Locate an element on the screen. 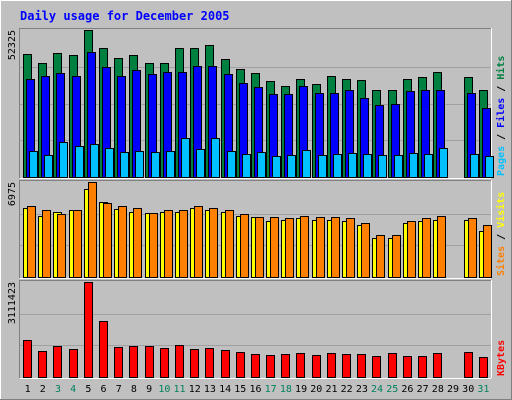 The image size is (512, 400). y-max-label: 52325 is located at coordinates (12, 45).